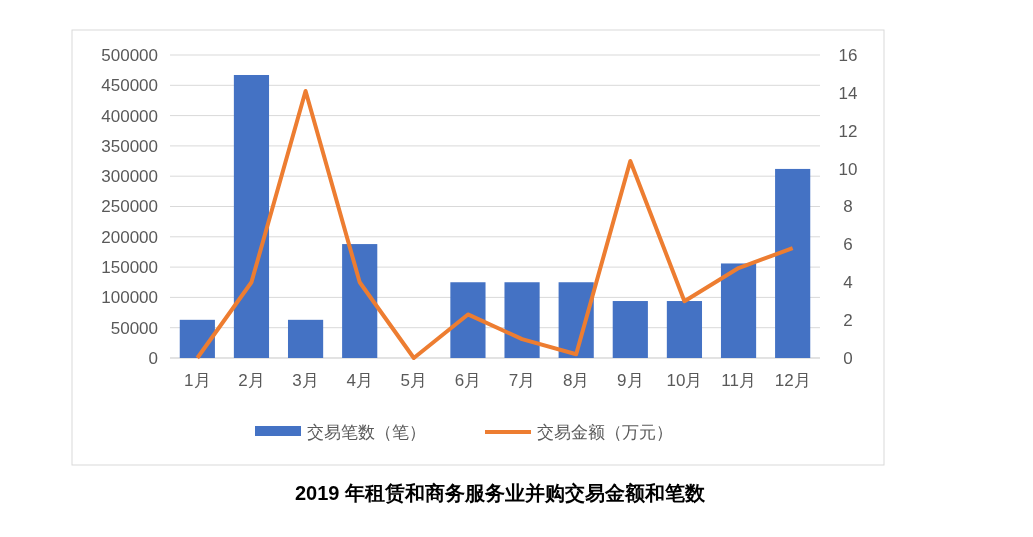  Describe the element at coordinates (500, 493) in the screenshot. I see `text: 2019 年租赁和商务服务业并购交易金额和笔数` at that location.